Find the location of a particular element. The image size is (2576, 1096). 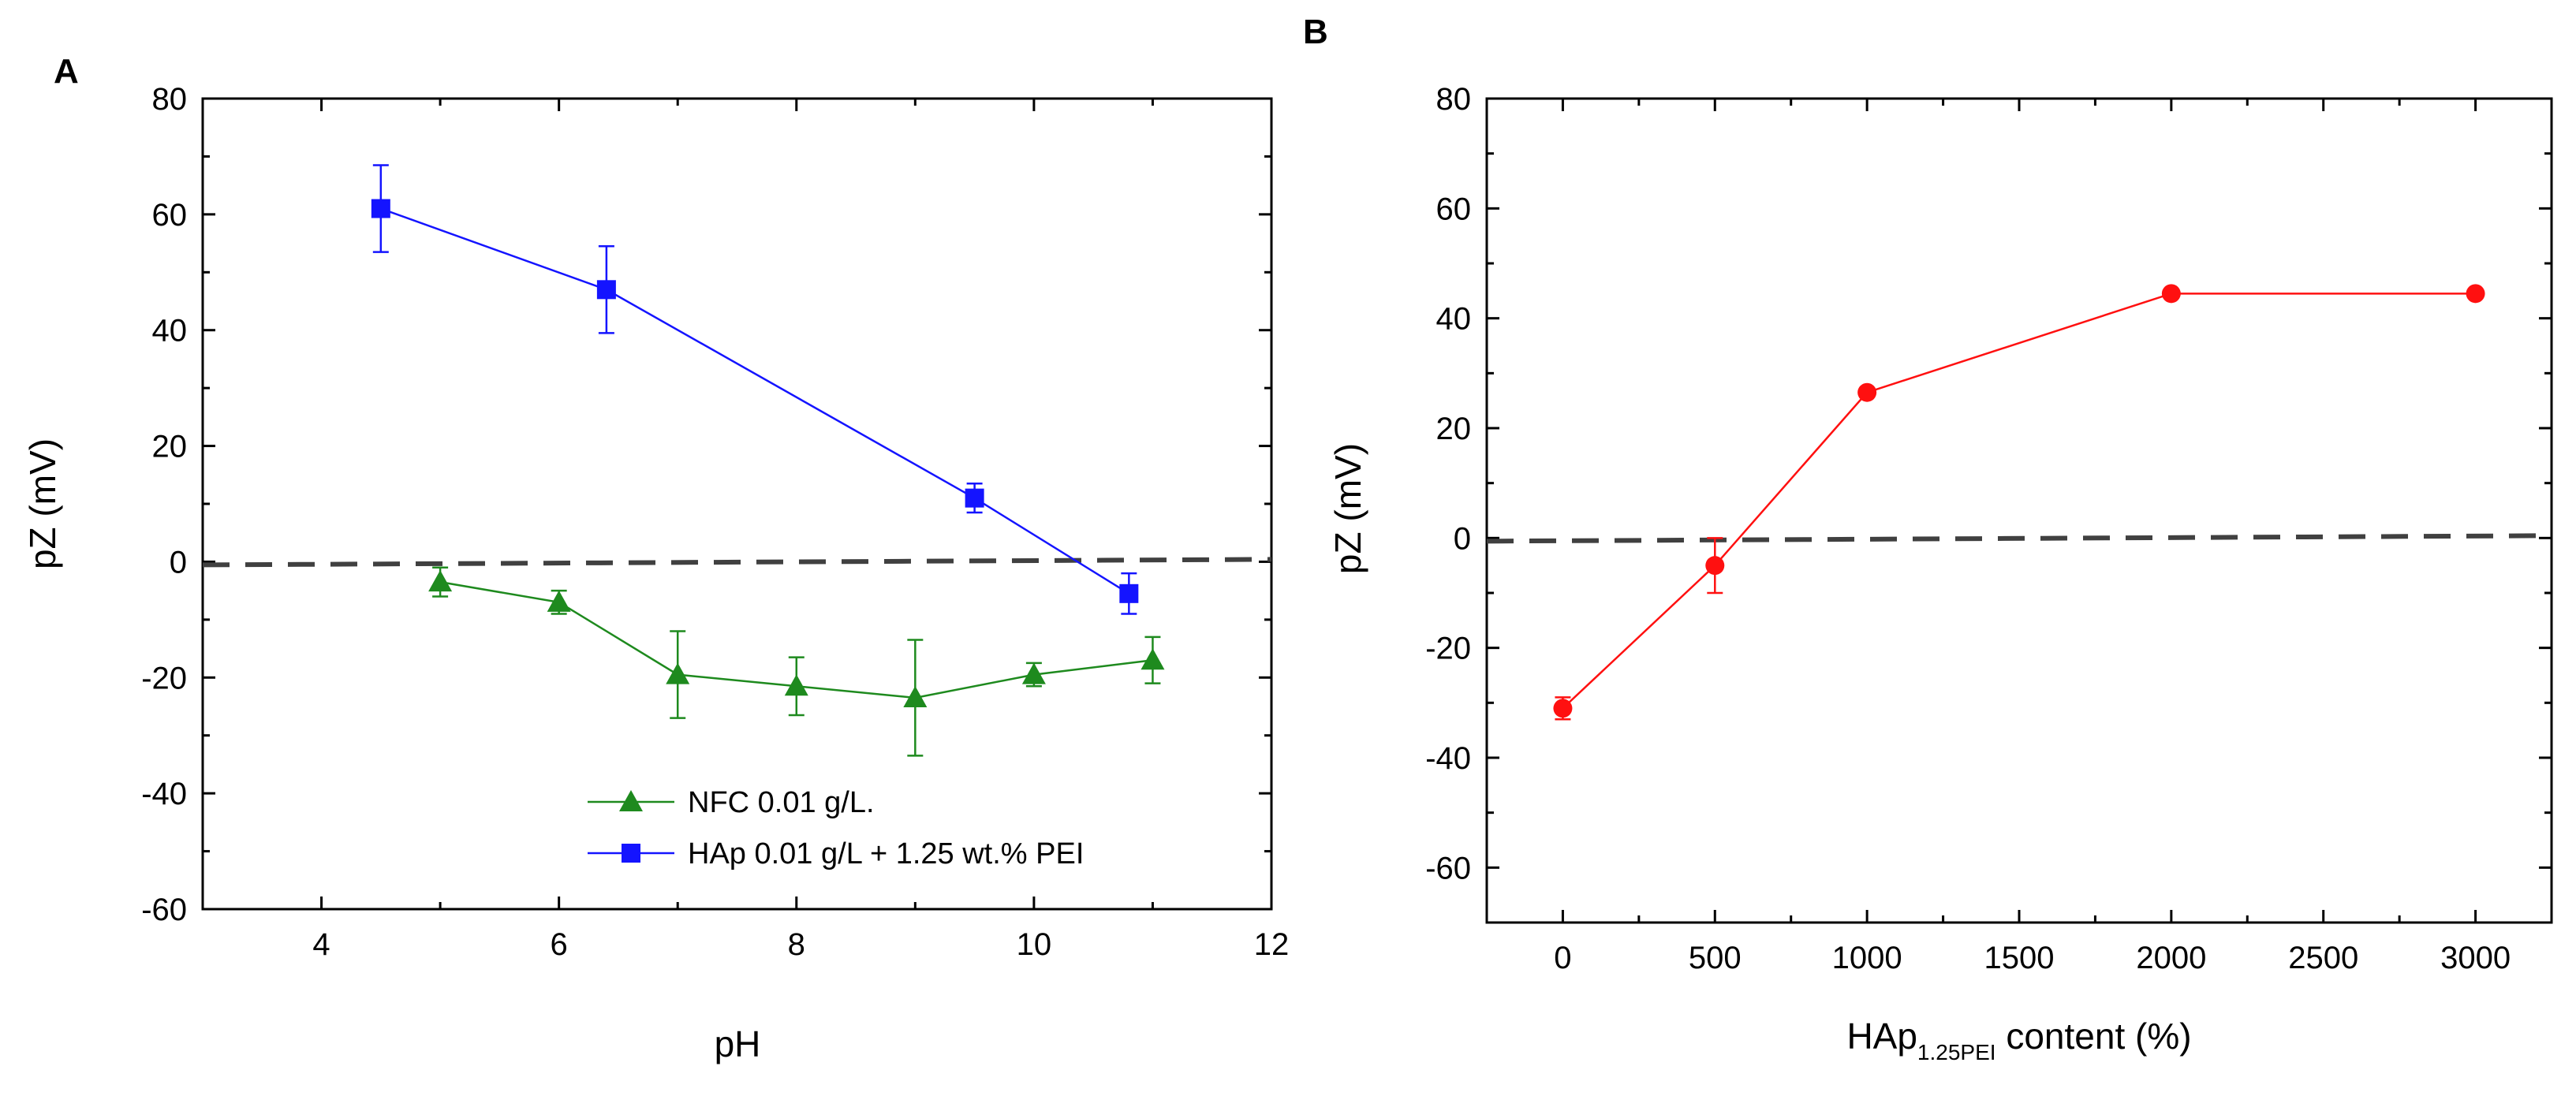

legend-label: HAp 0.01 g/L + 1.25 wt.% PEI is located at coordinates (886, 854).